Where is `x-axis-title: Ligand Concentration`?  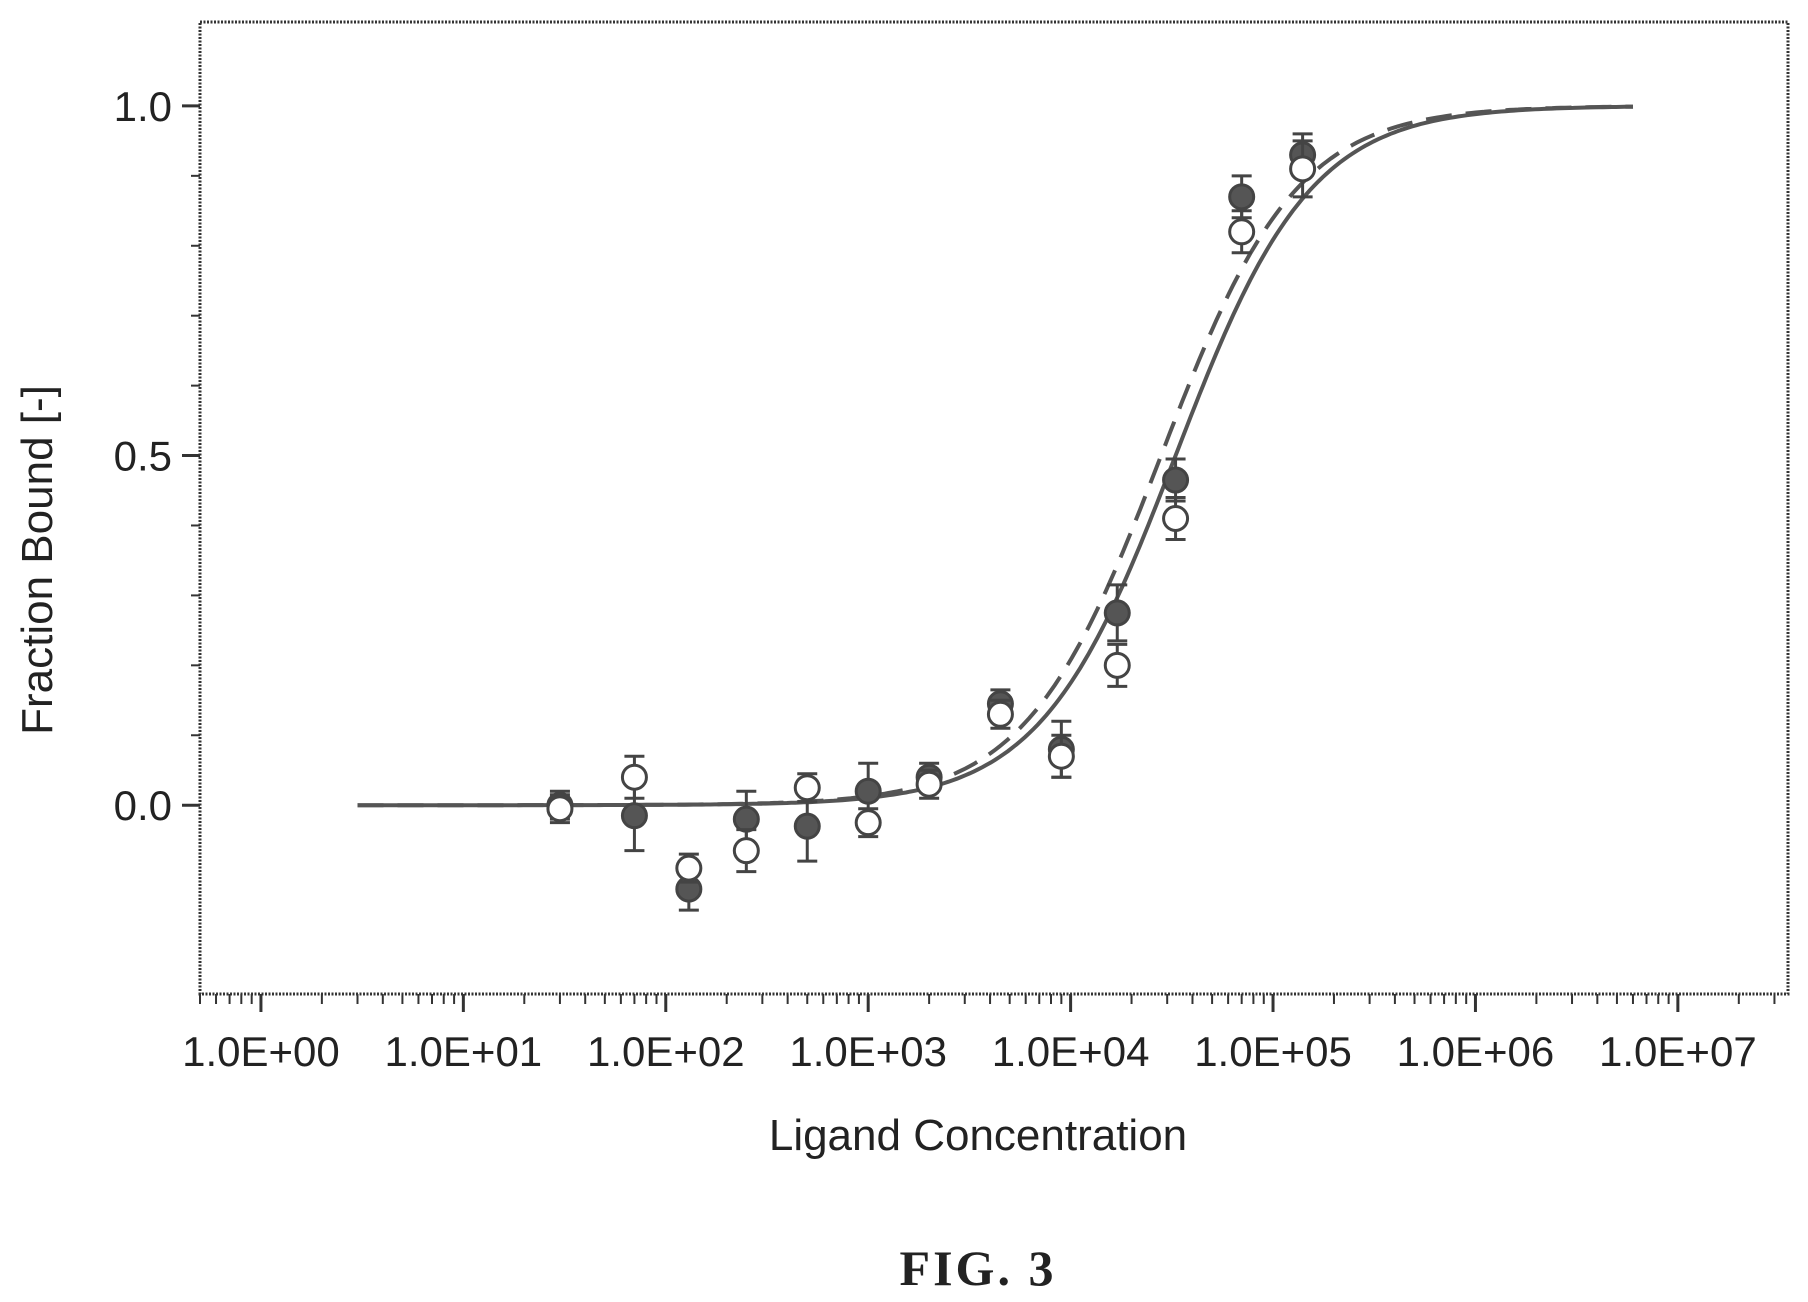
x-axis-title: Ligand Concentration is located at coordinates (978, 1135).